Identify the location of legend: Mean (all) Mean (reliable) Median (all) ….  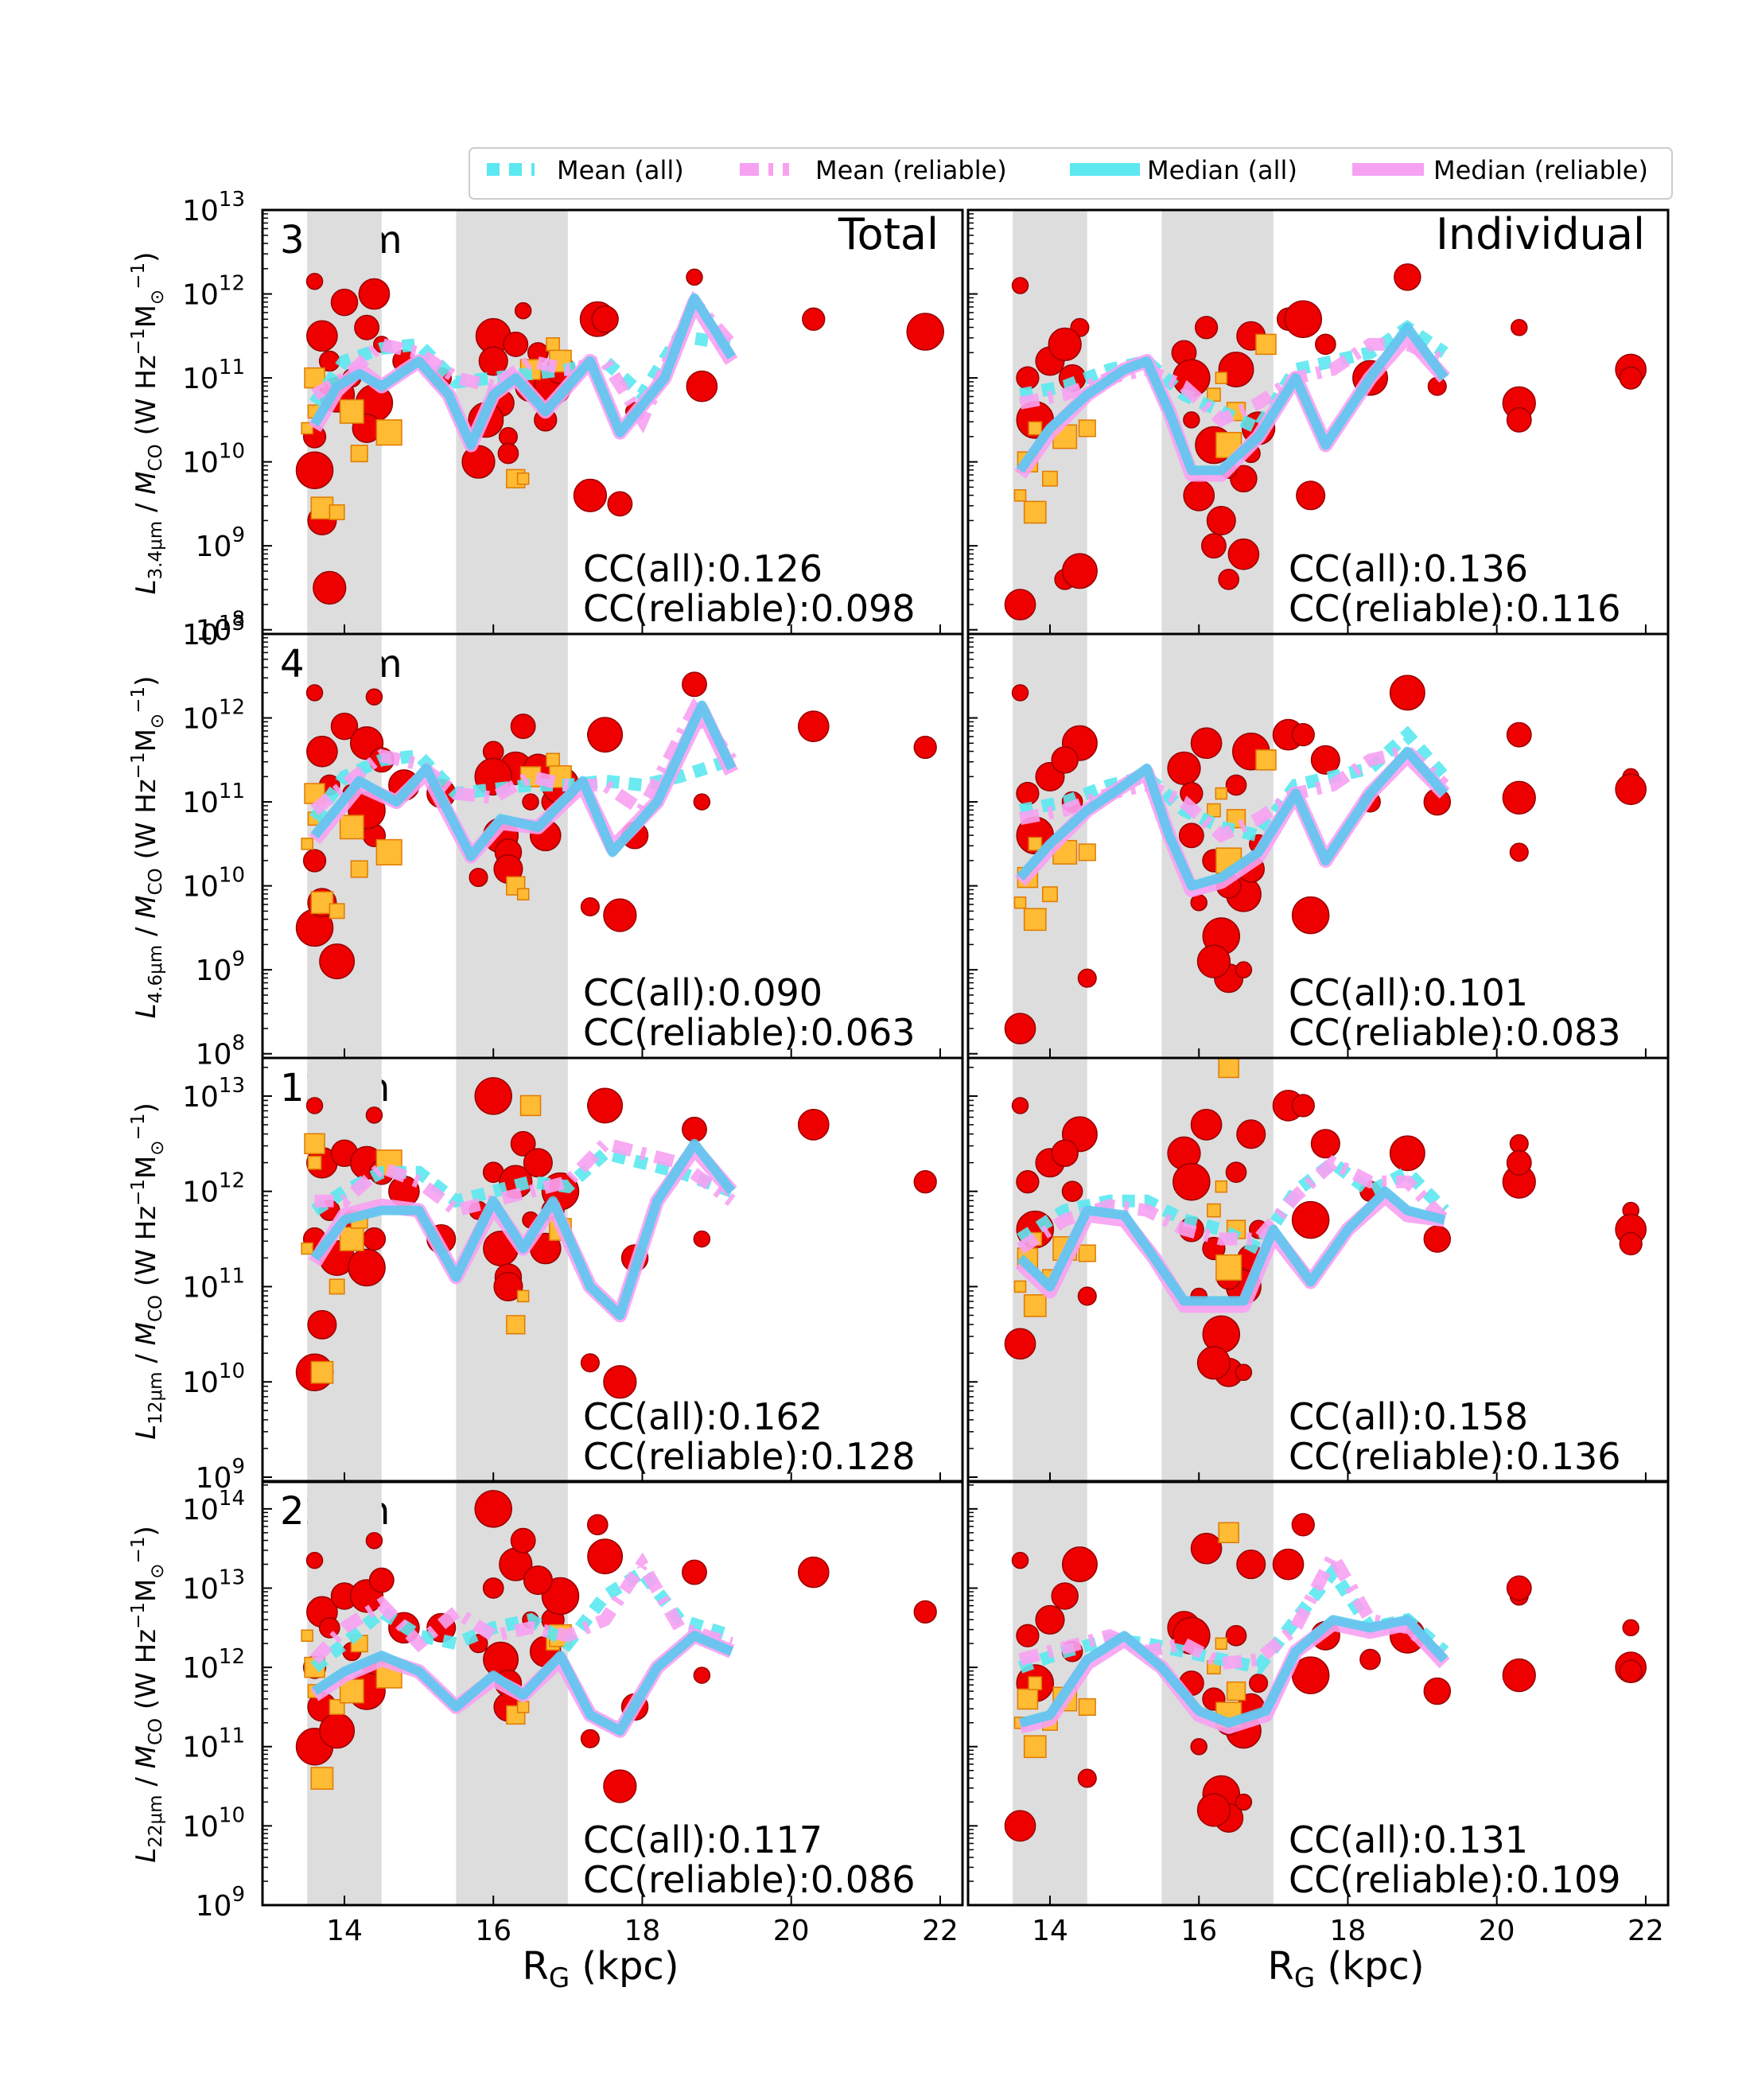
(1071, 173).